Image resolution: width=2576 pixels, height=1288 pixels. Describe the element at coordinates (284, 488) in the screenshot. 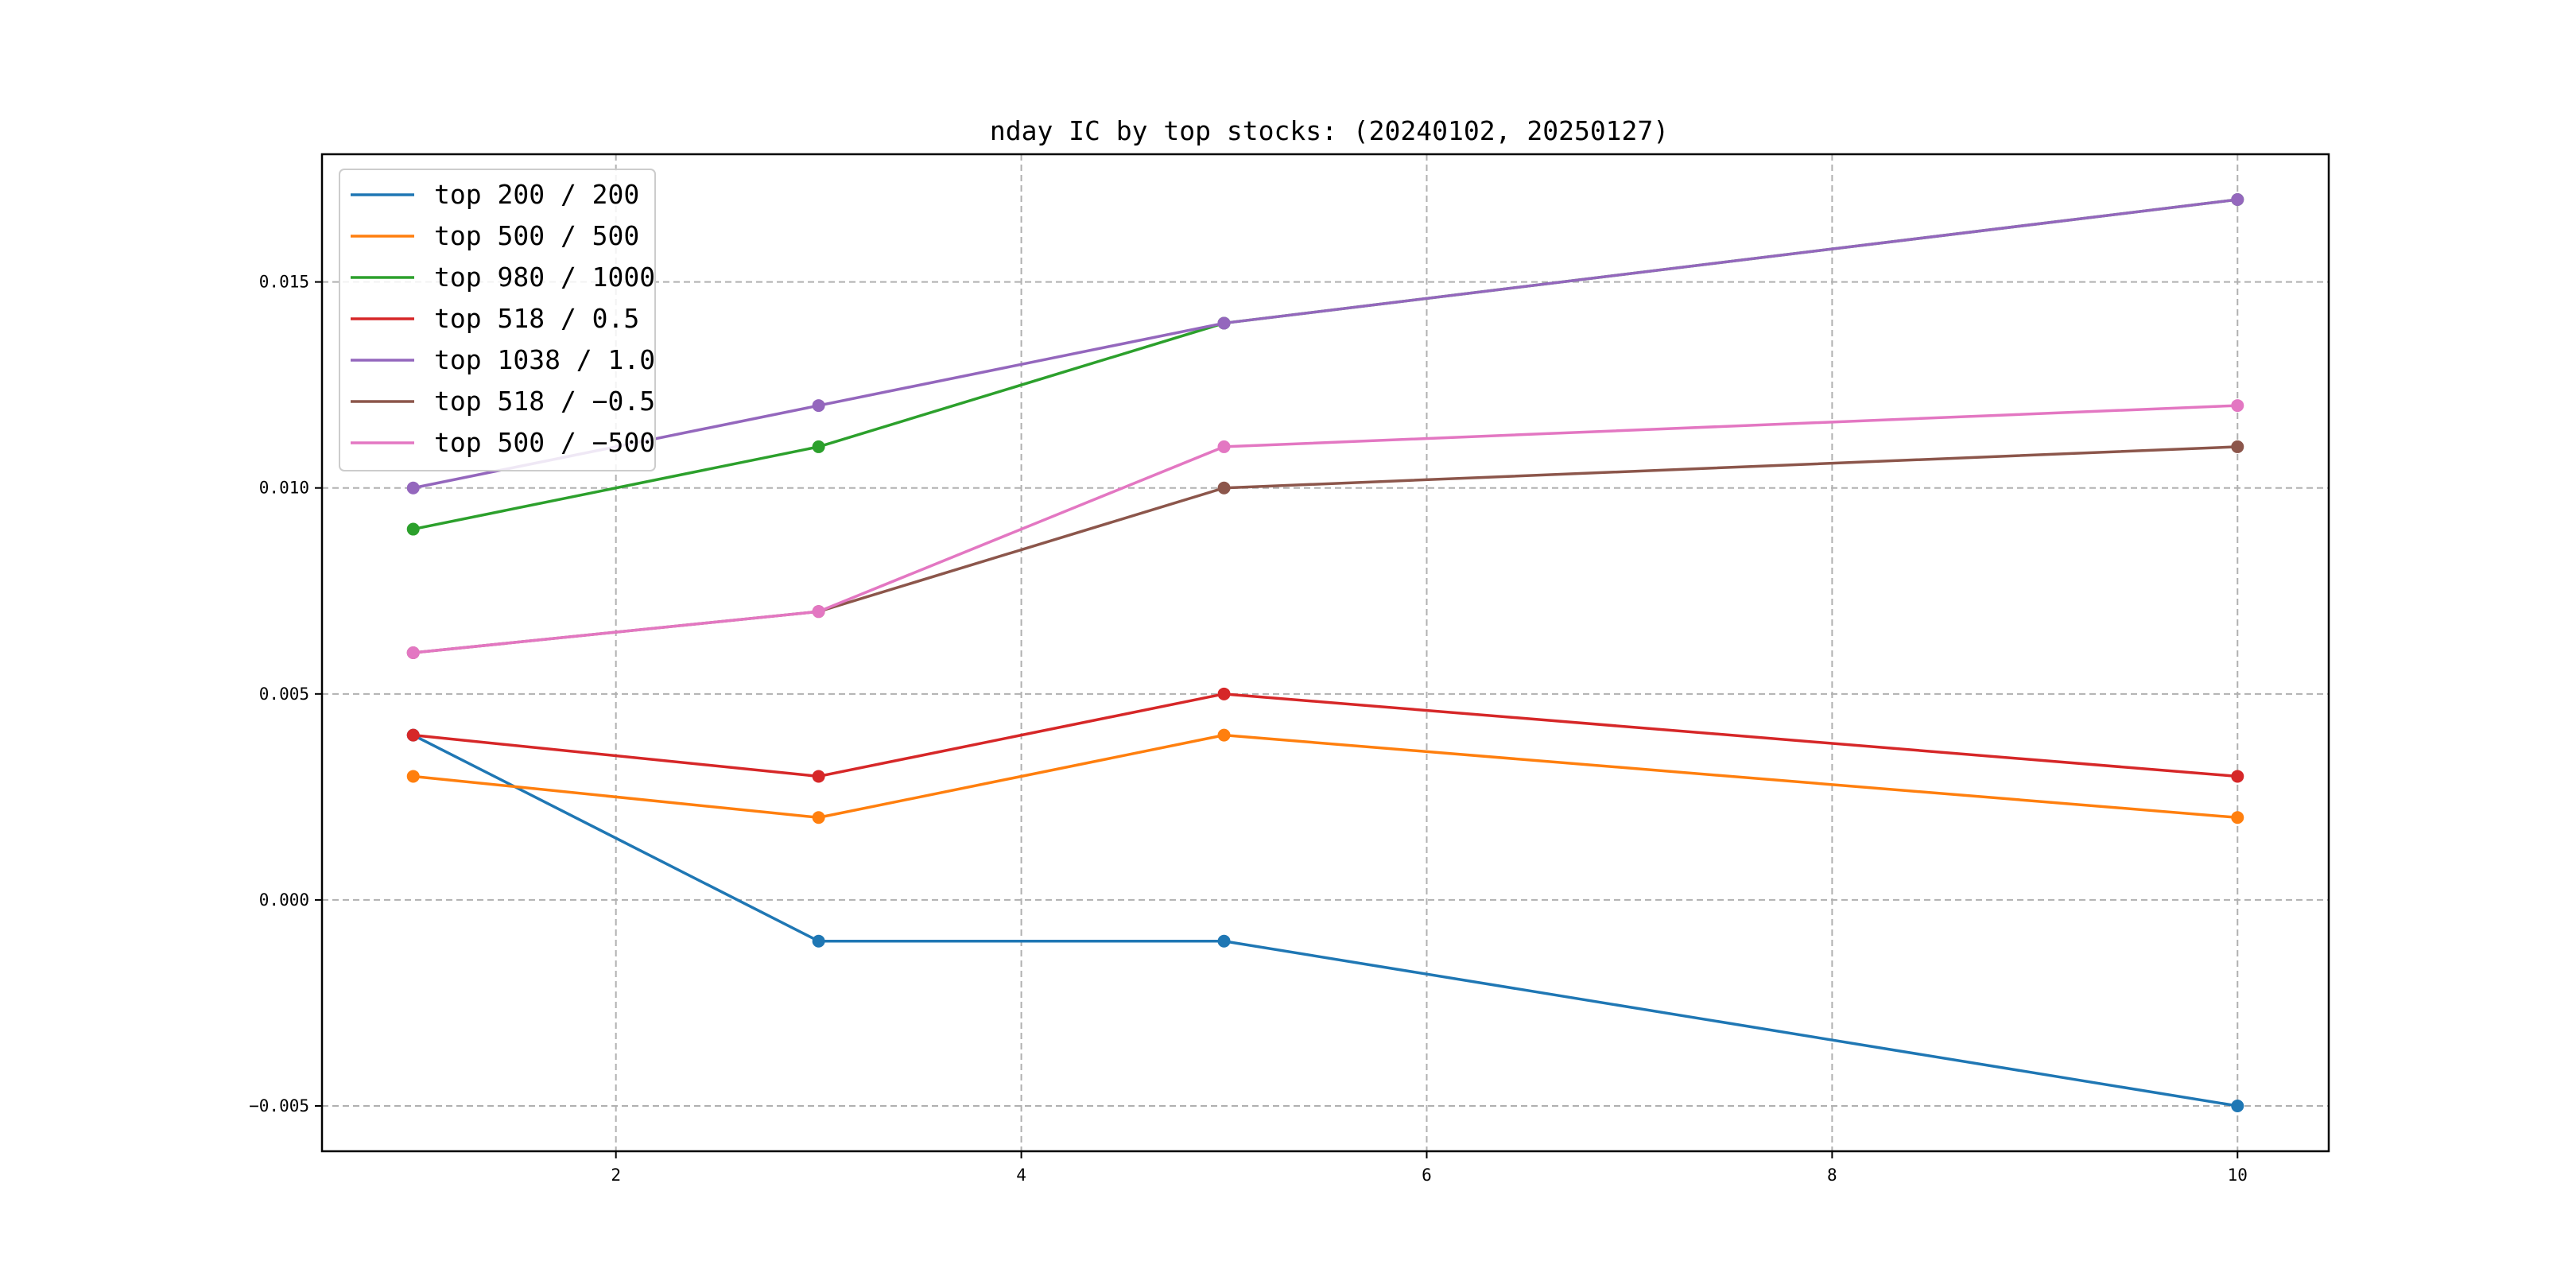

I see `y-tick-label: 0.010` at that location.